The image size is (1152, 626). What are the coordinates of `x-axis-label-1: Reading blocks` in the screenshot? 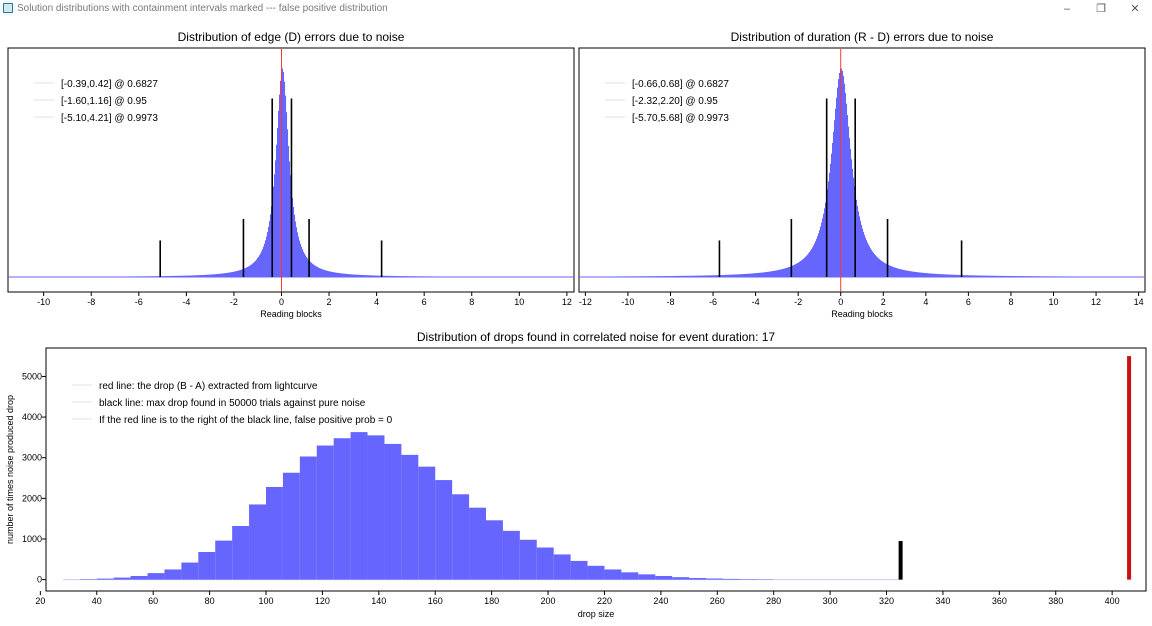 It's located at (862, 314).